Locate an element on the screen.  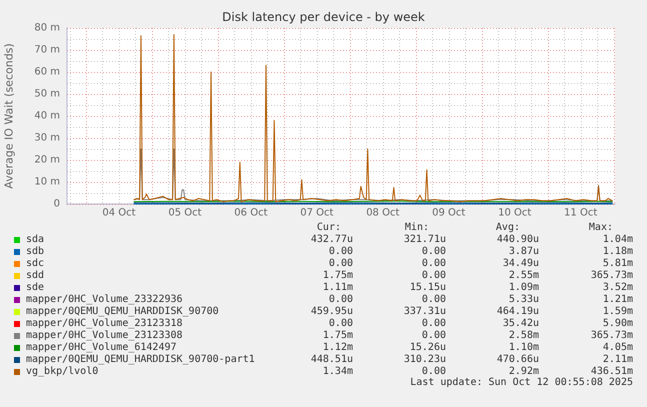
x-tick-label: 06 Oct is located at coordinates (251, 213).